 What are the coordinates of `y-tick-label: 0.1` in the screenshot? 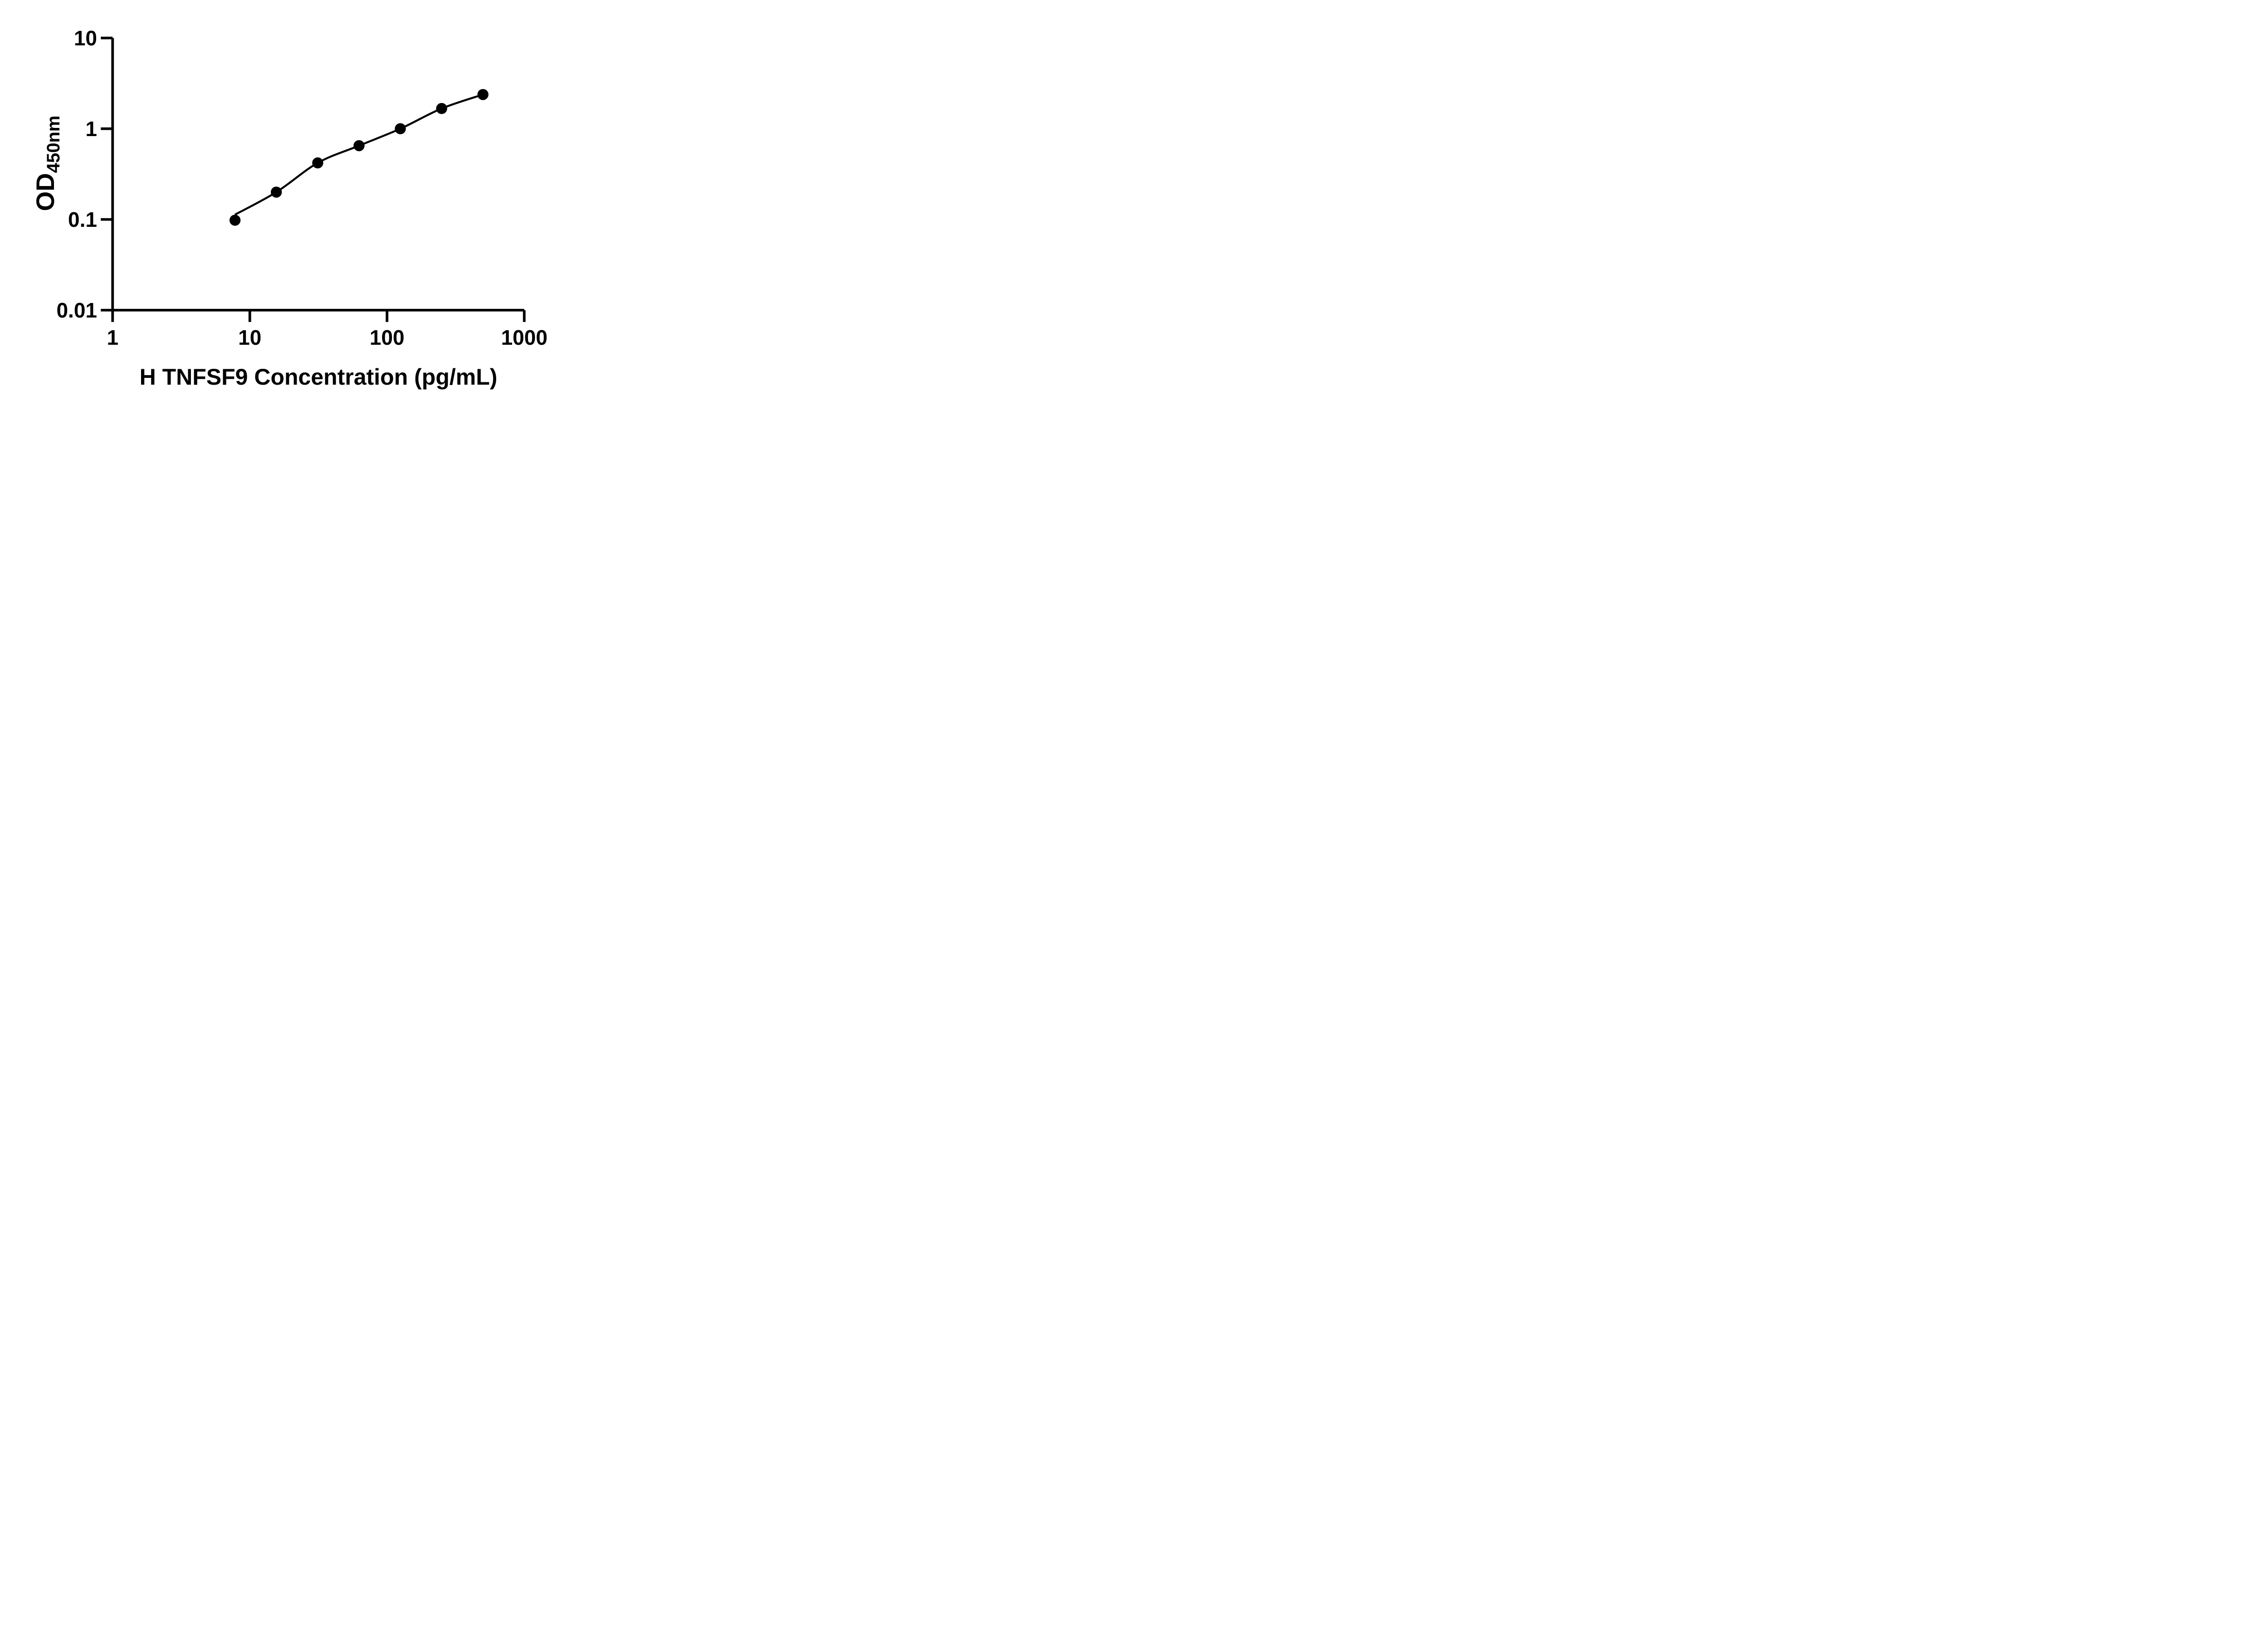 It's located at (82, 219).